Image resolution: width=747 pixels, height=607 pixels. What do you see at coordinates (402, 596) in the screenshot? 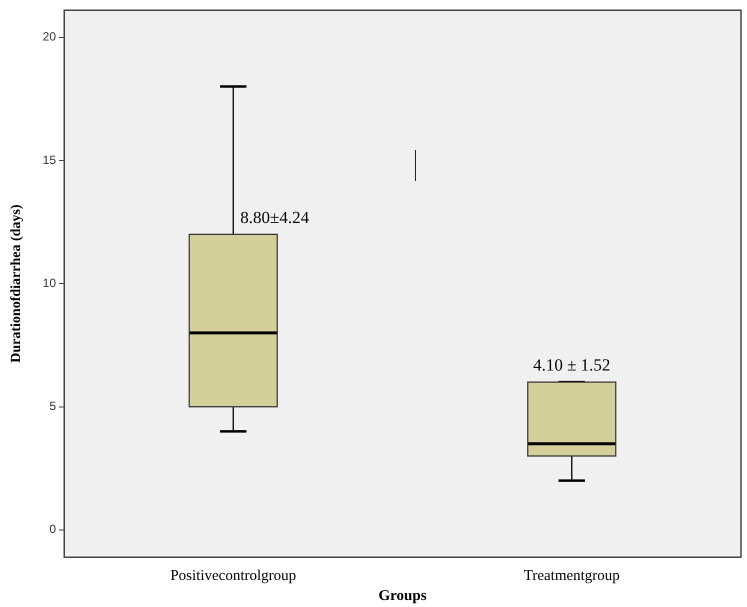
I see `x-axis-title: Groups` at bounding box center [402, 596].